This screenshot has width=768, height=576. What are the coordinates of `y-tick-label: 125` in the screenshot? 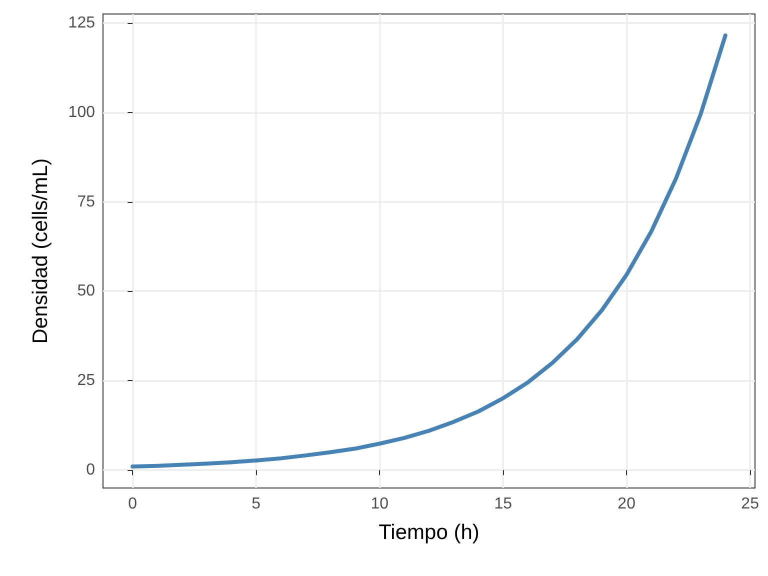 It's located at (82, 23).